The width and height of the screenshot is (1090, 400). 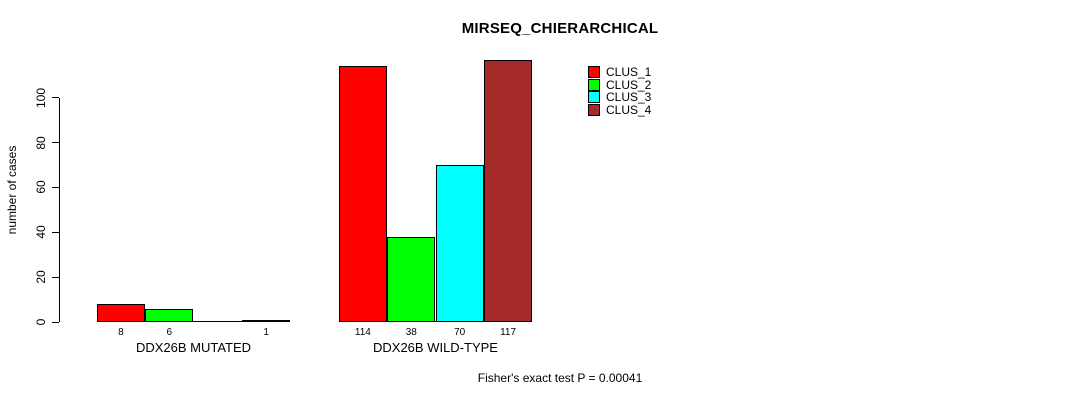 What do you see at coordinates (169, 332) in the screenshot?
I see `bar-value-label: 6` at bounding box center [169, 332].